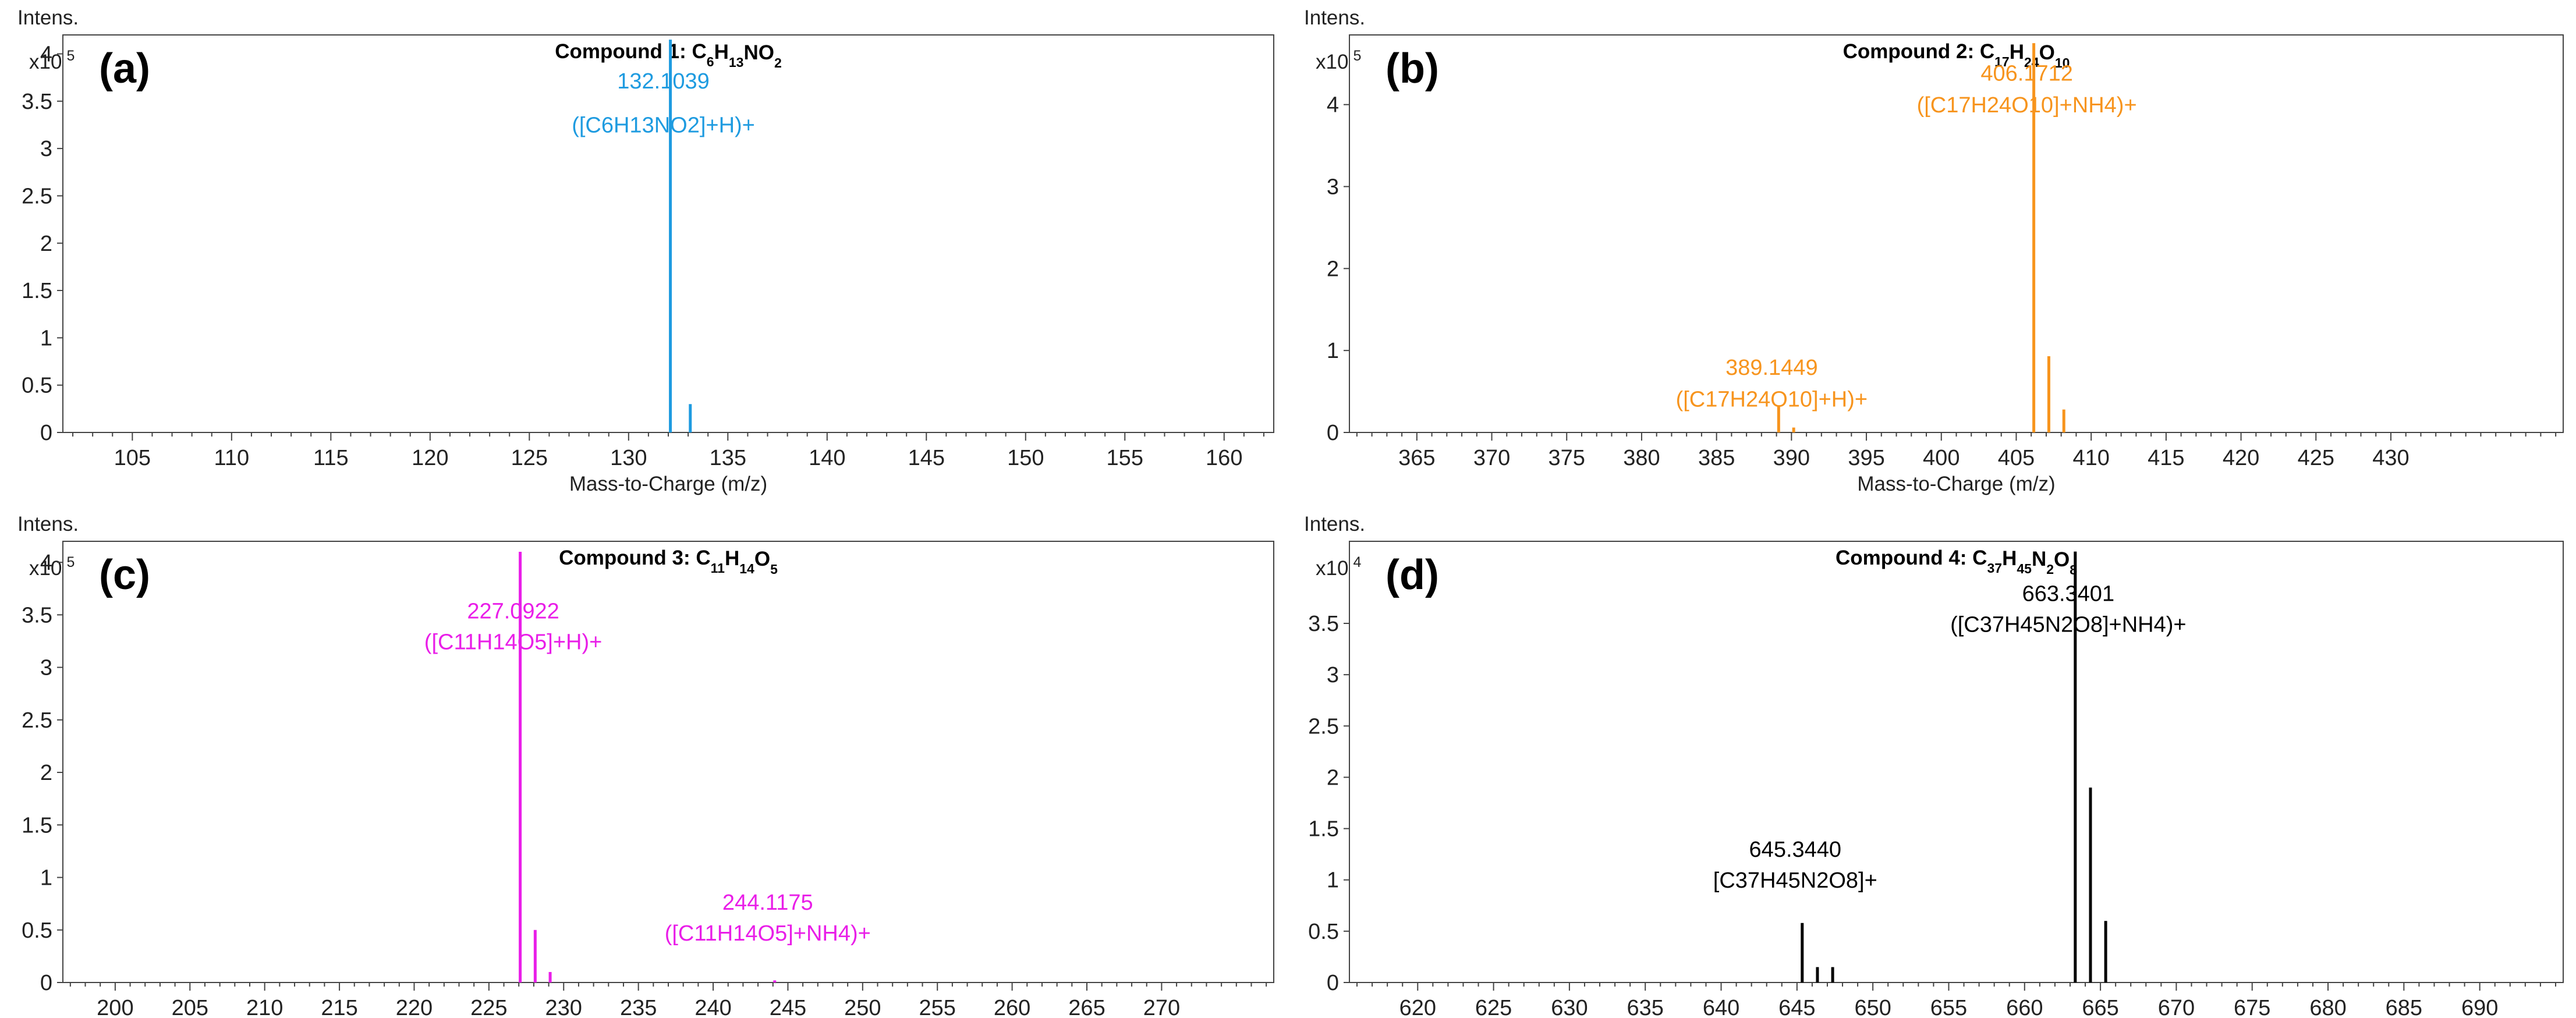 This screenshot has height=1018, width=2576. What do you see at coordinates (1956, 562) in the screenshot?
I see `chart-title: Compound 4: C37H45N2O8` at bounding box center [1956, 562].